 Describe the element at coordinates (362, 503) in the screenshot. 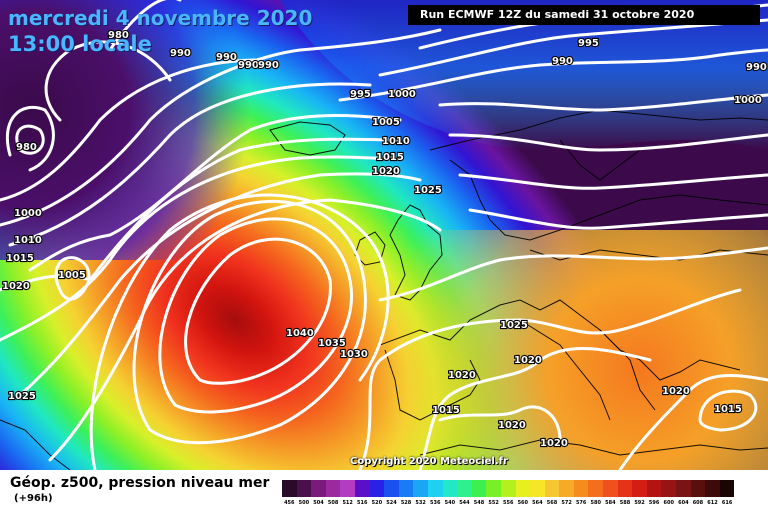

I see `color-scale-label: 516` at that location.